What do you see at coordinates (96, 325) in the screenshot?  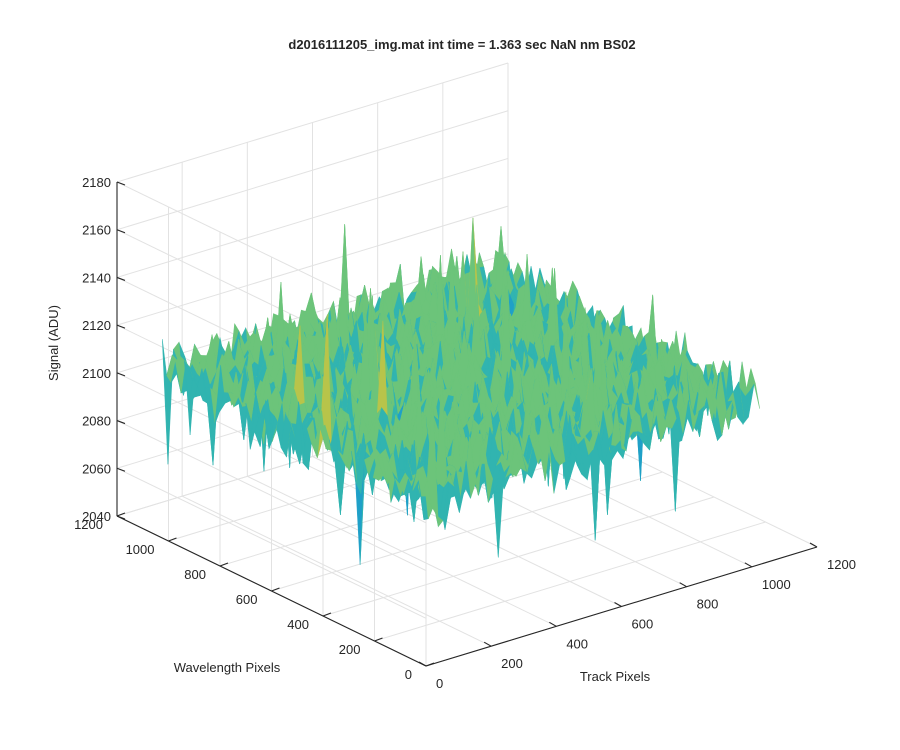 I see `z-tick-label: 2120` at bounding box center [96, 325].